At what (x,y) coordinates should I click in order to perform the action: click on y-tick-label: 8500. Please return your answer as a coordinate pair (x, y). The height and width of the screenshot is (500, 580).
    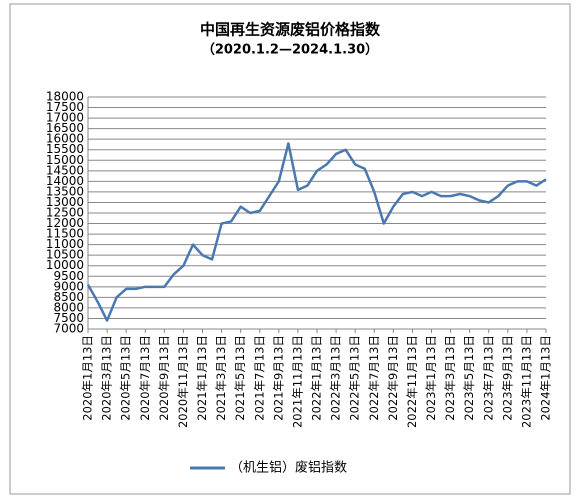
    Looking at the image, I should click on (68, 297).